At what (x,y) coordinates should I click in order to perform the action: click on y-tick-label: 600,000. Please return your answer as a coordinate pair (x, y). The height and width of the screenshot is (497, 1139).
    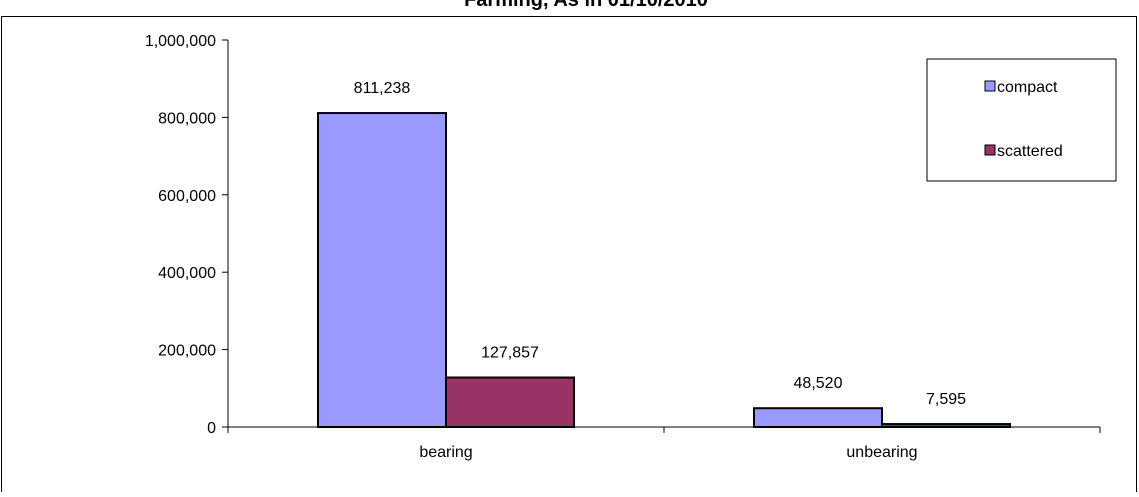
    Looking at the image, I should click on (187, 196).